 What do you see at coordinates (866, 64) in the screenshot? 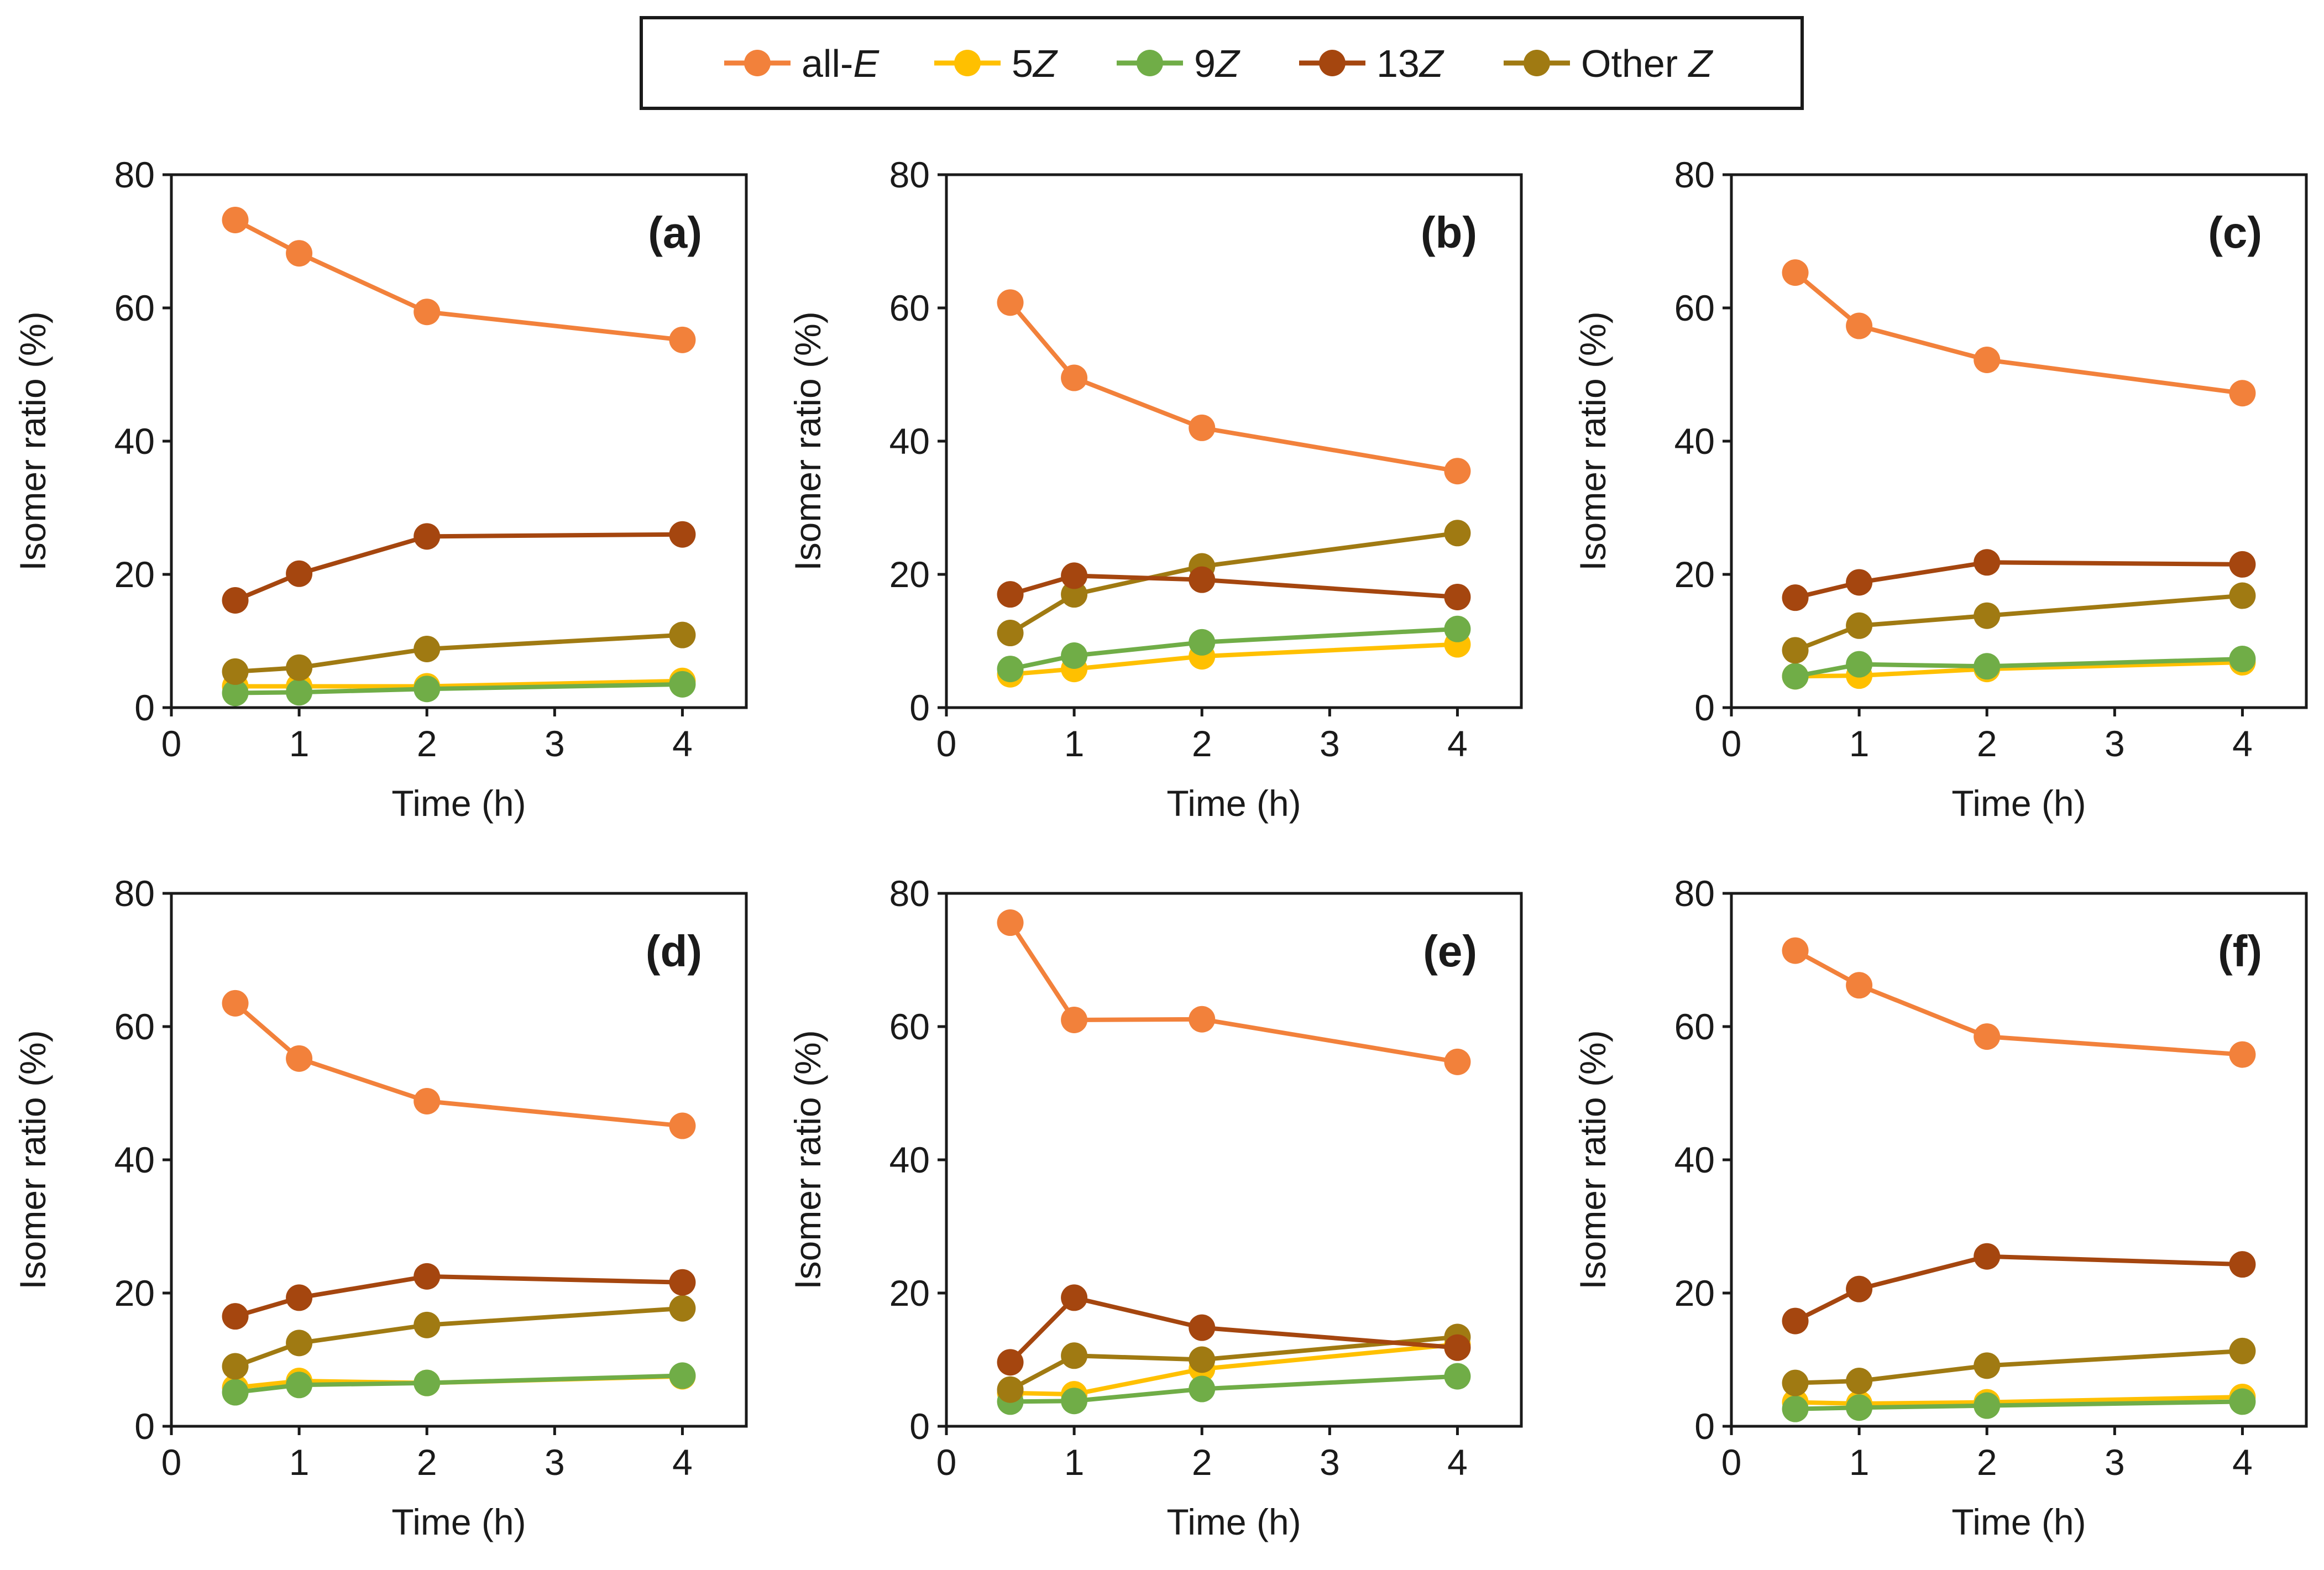
I see `legend-label-italic: E` at bounding box center [866, 64].